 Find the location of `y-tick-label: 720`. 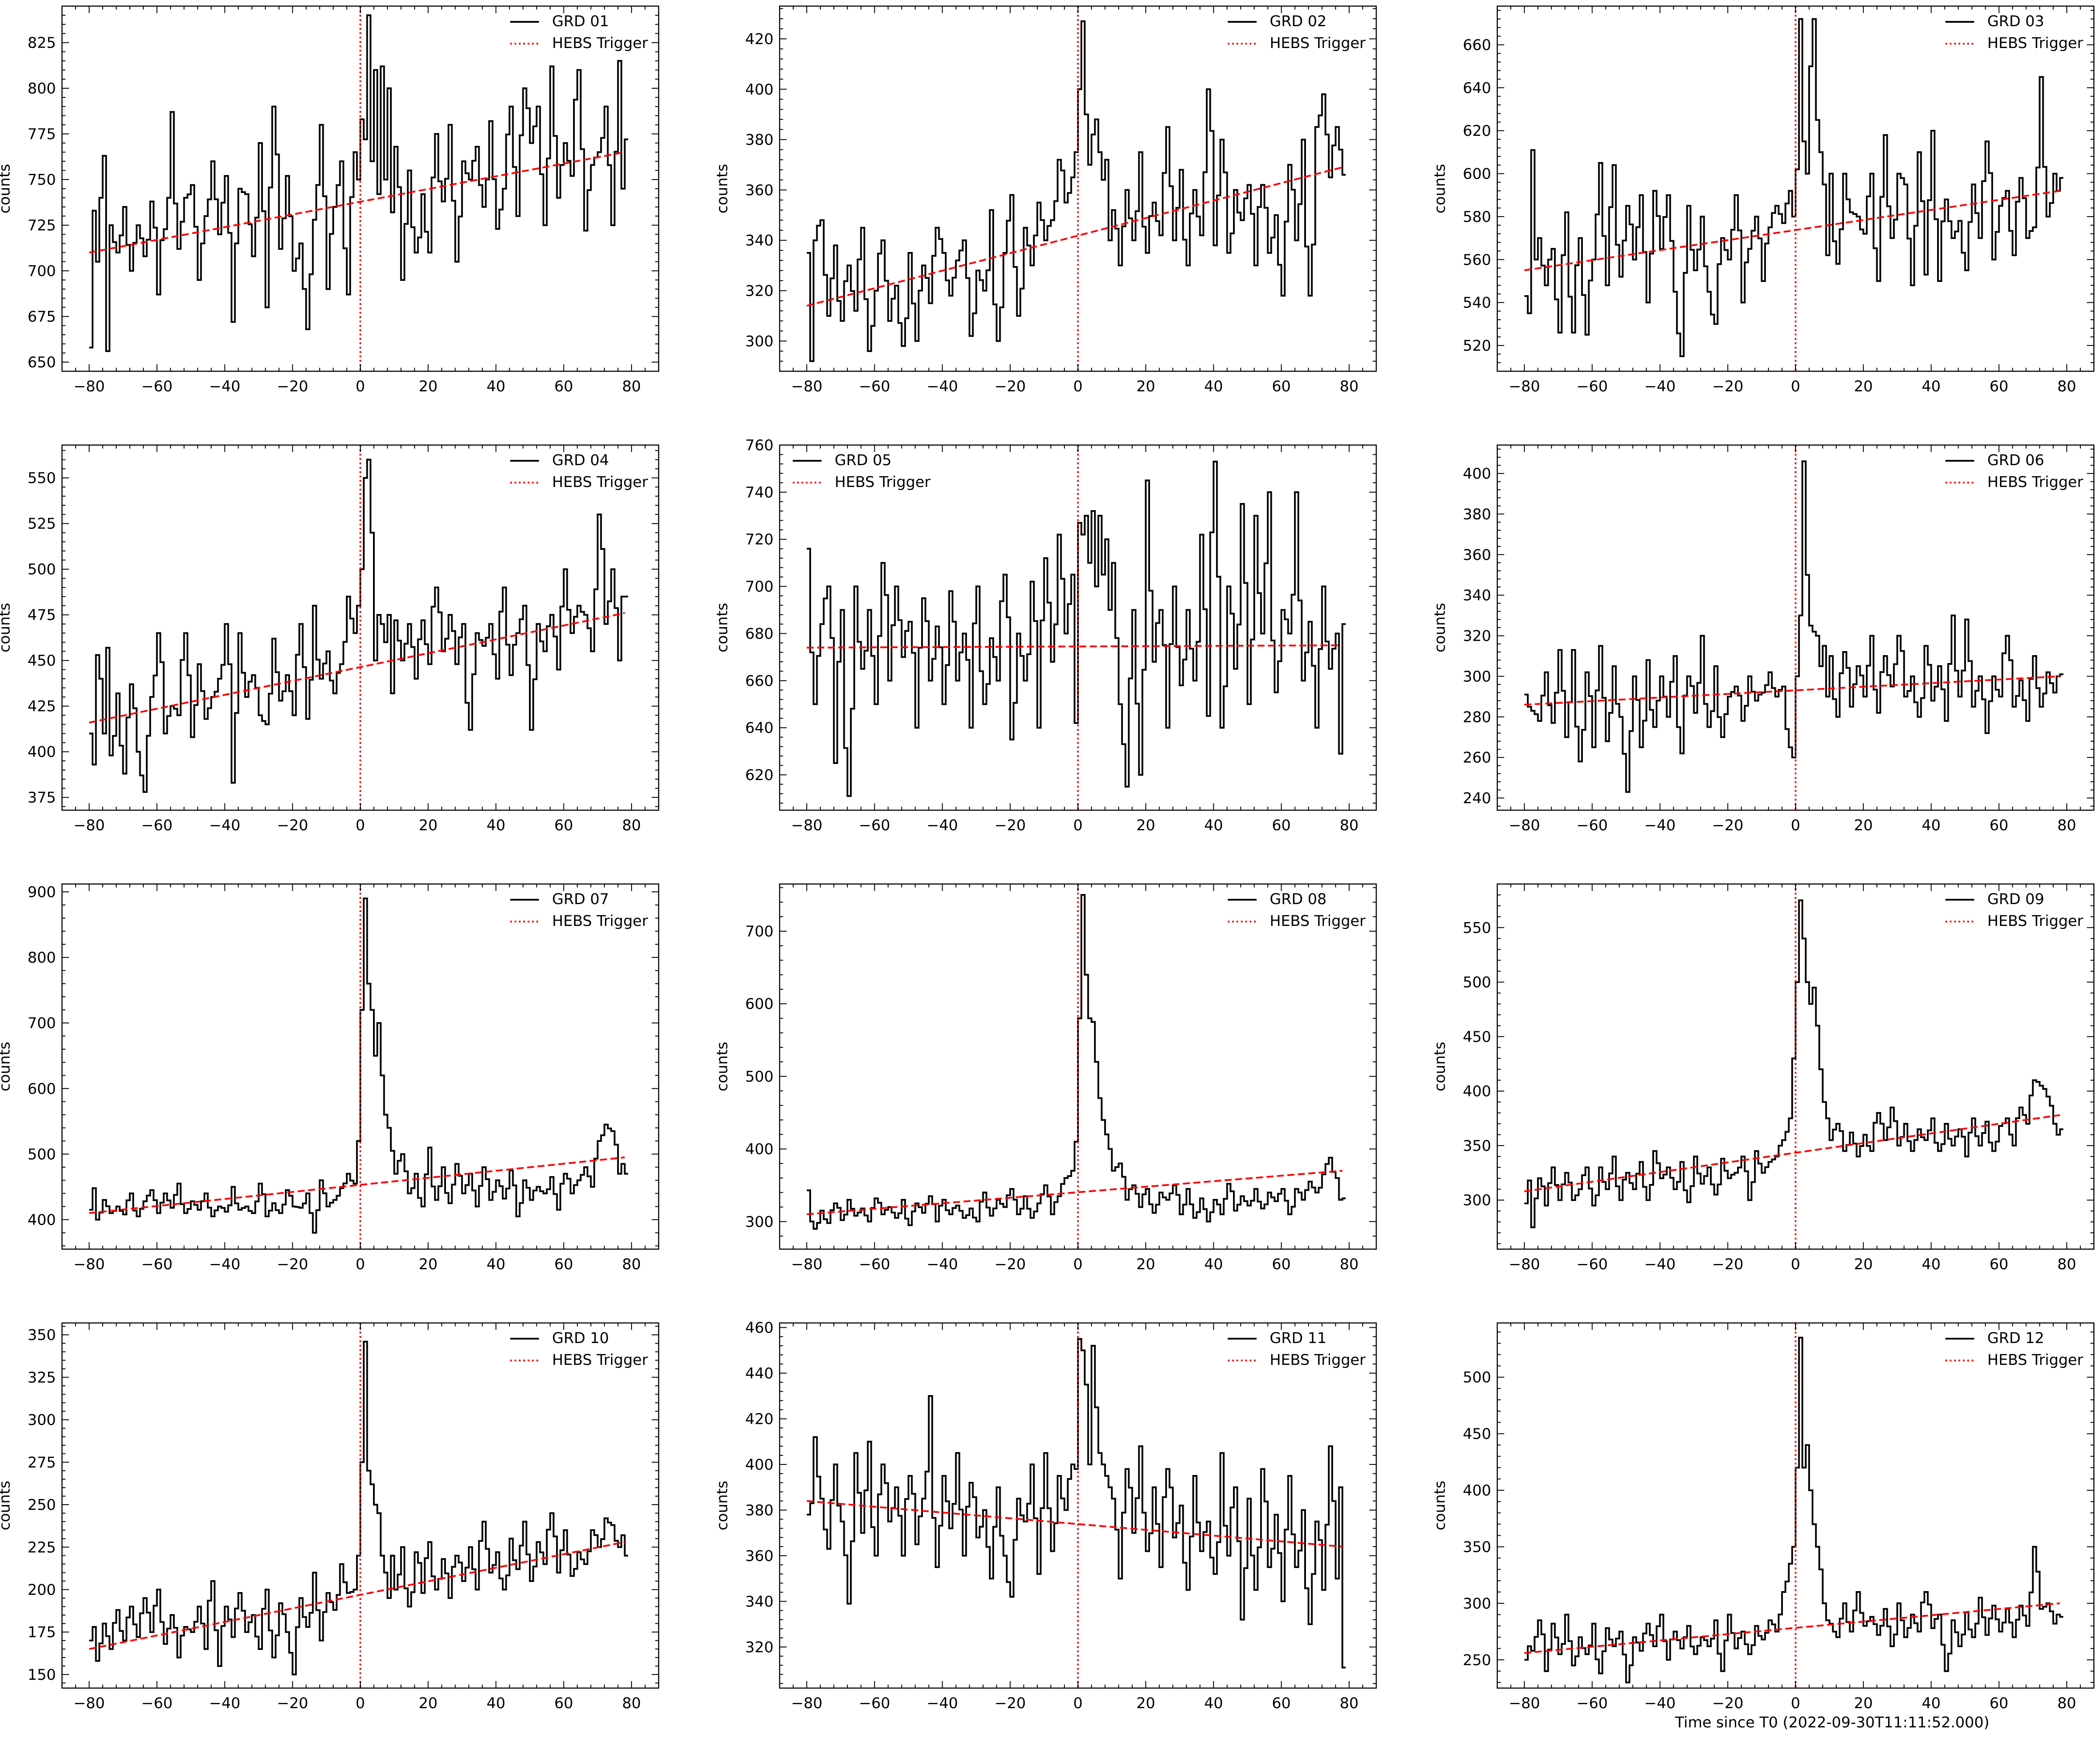

y-tick-label: 720 is located at coordinates (759, 540).